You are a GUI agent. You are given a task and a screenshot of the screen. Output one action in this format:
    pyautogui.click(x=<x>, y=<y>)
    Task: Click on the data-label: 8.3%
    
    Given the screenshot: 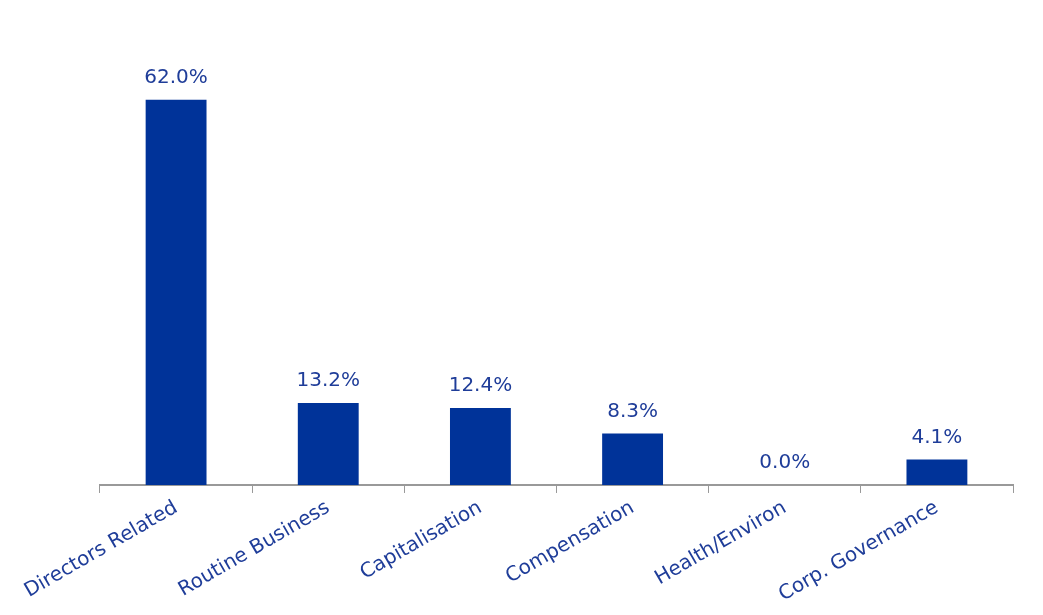 What is the action you would take?
    pyautogui.click(x=632, y=409)
    